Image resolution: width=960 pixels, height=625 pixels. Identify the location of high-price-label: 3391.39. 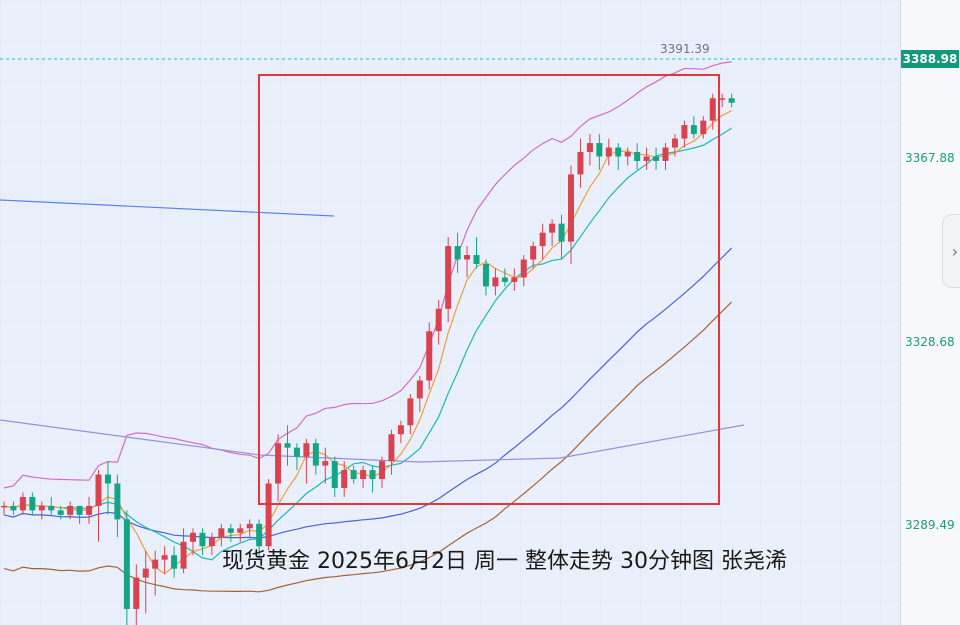
(685, 49).